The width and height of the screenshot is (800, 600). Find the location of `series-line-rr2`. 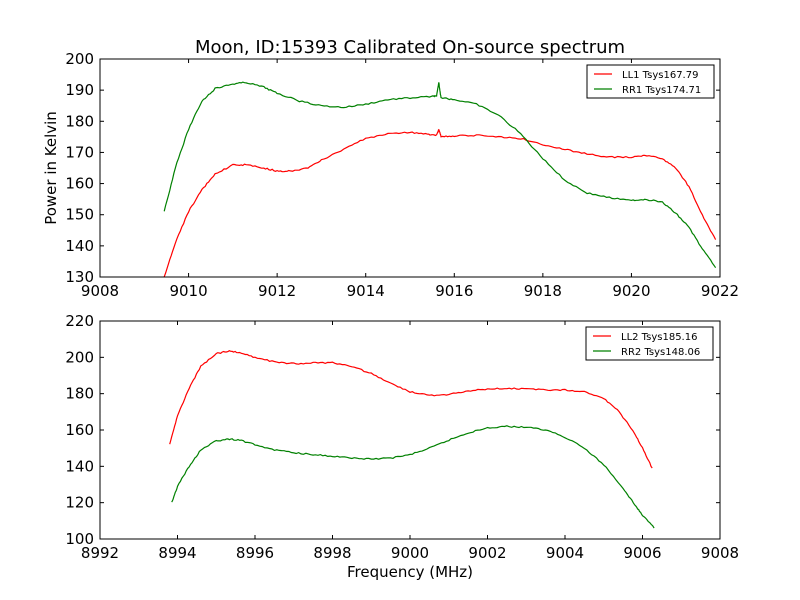

series-line-rr2 is located at coordinates (413, 477).